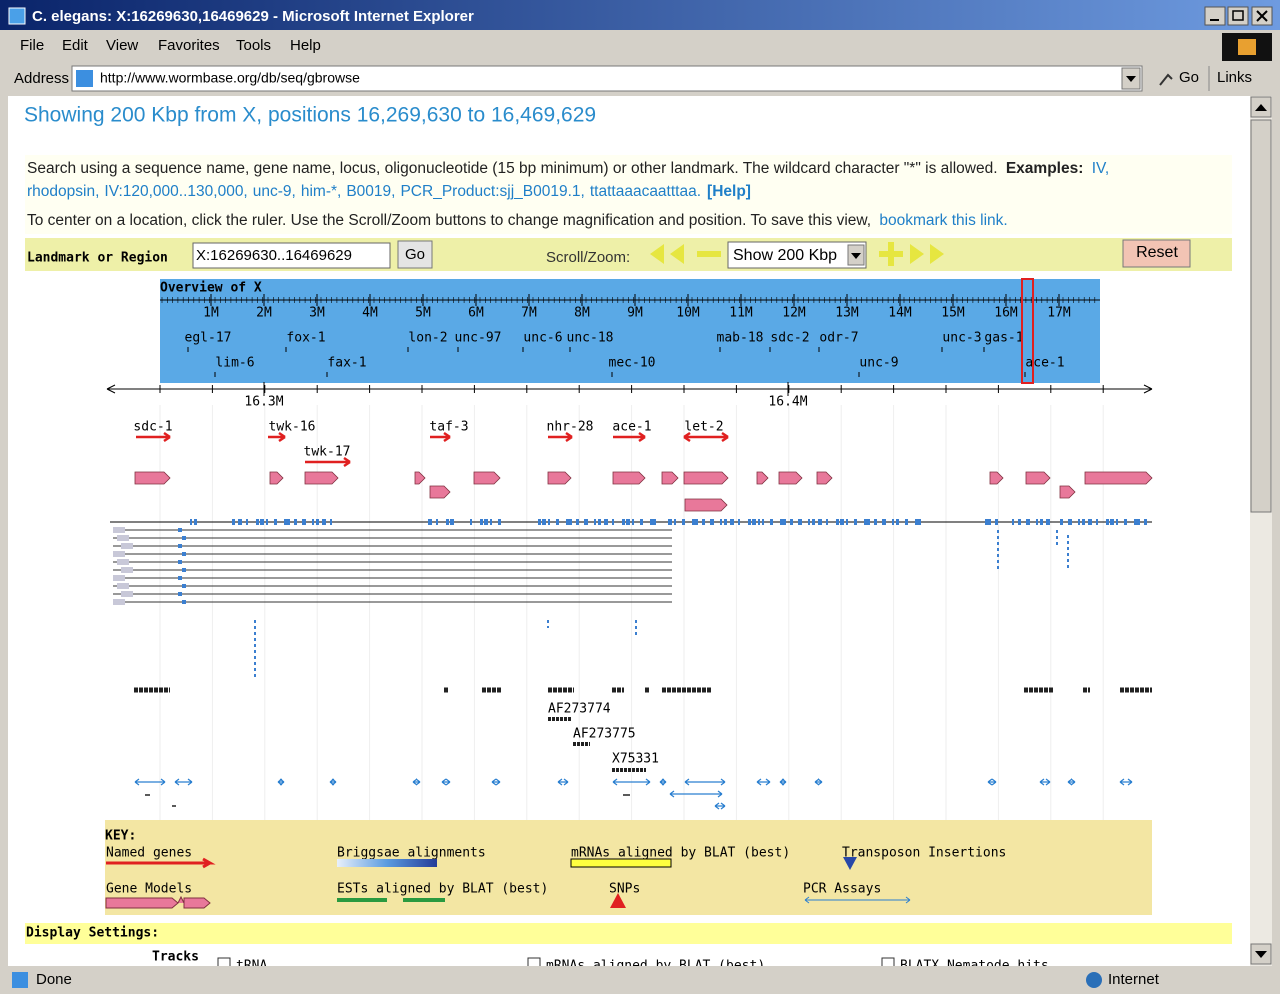  Describe the element at coordinates (789, 338) in the screenshot. I see `overview-gene-label: sdc-2` at that location.